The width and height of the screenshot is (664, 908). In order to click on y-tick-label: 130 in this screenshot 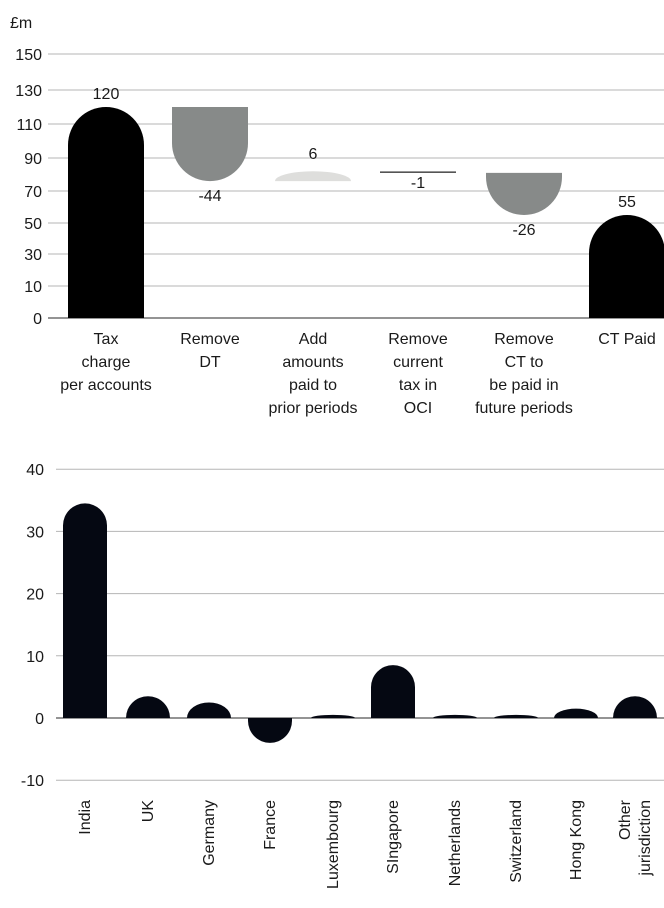, I will do `click(28, 91)`.